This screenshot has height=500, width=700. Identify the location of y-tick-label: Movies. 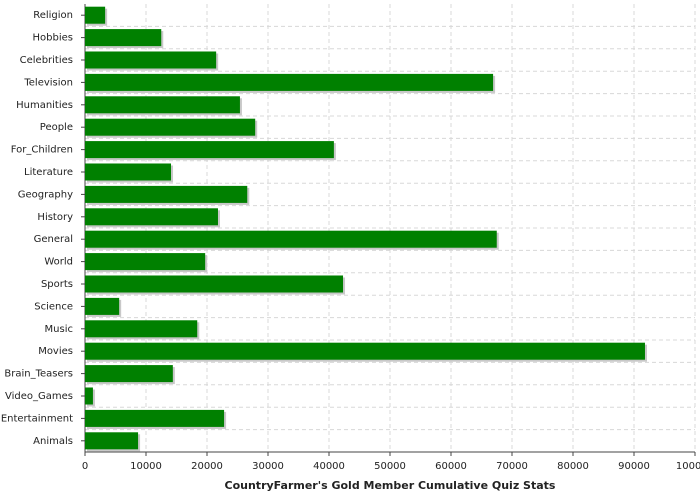
(55, 351).